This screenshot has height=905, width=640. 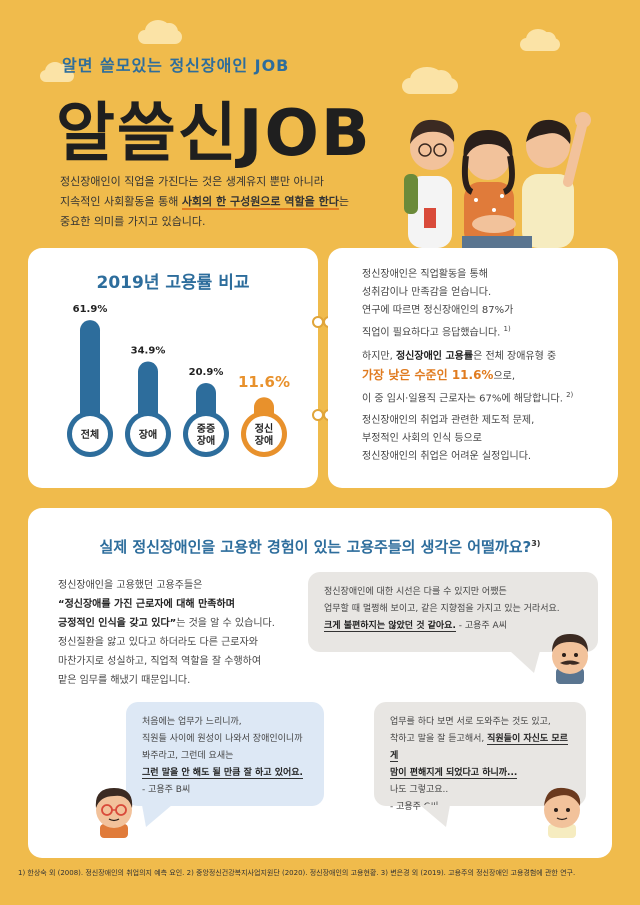 What do you see at coordinates (570, 395) in the screenshot?
I see `footnote-ref: 2)` at bounding box center [570, 395].